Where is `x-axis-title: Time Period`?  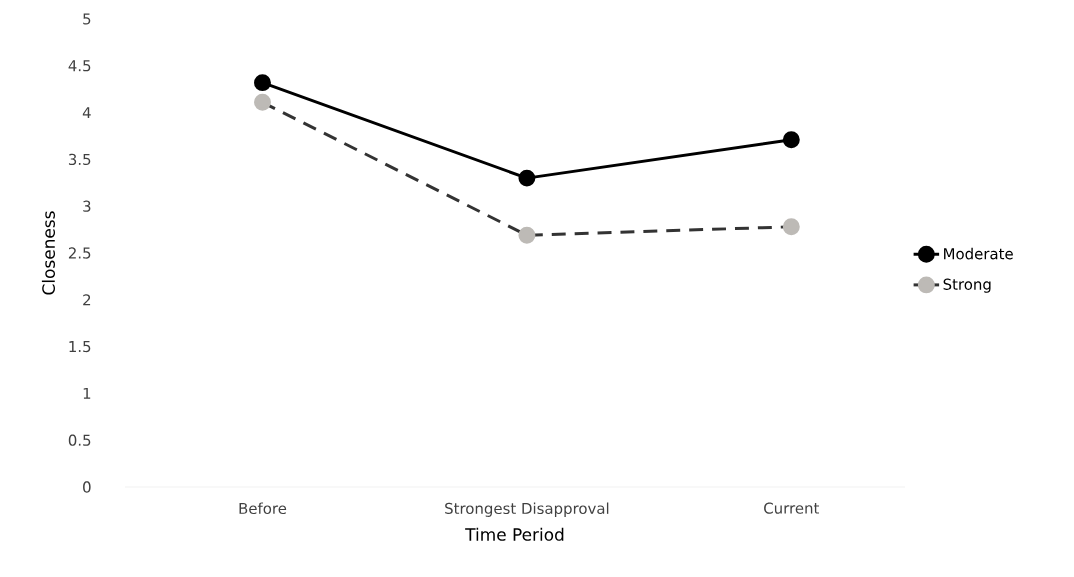
x-axis-title: Time Period is located at coordinates (514, 534).